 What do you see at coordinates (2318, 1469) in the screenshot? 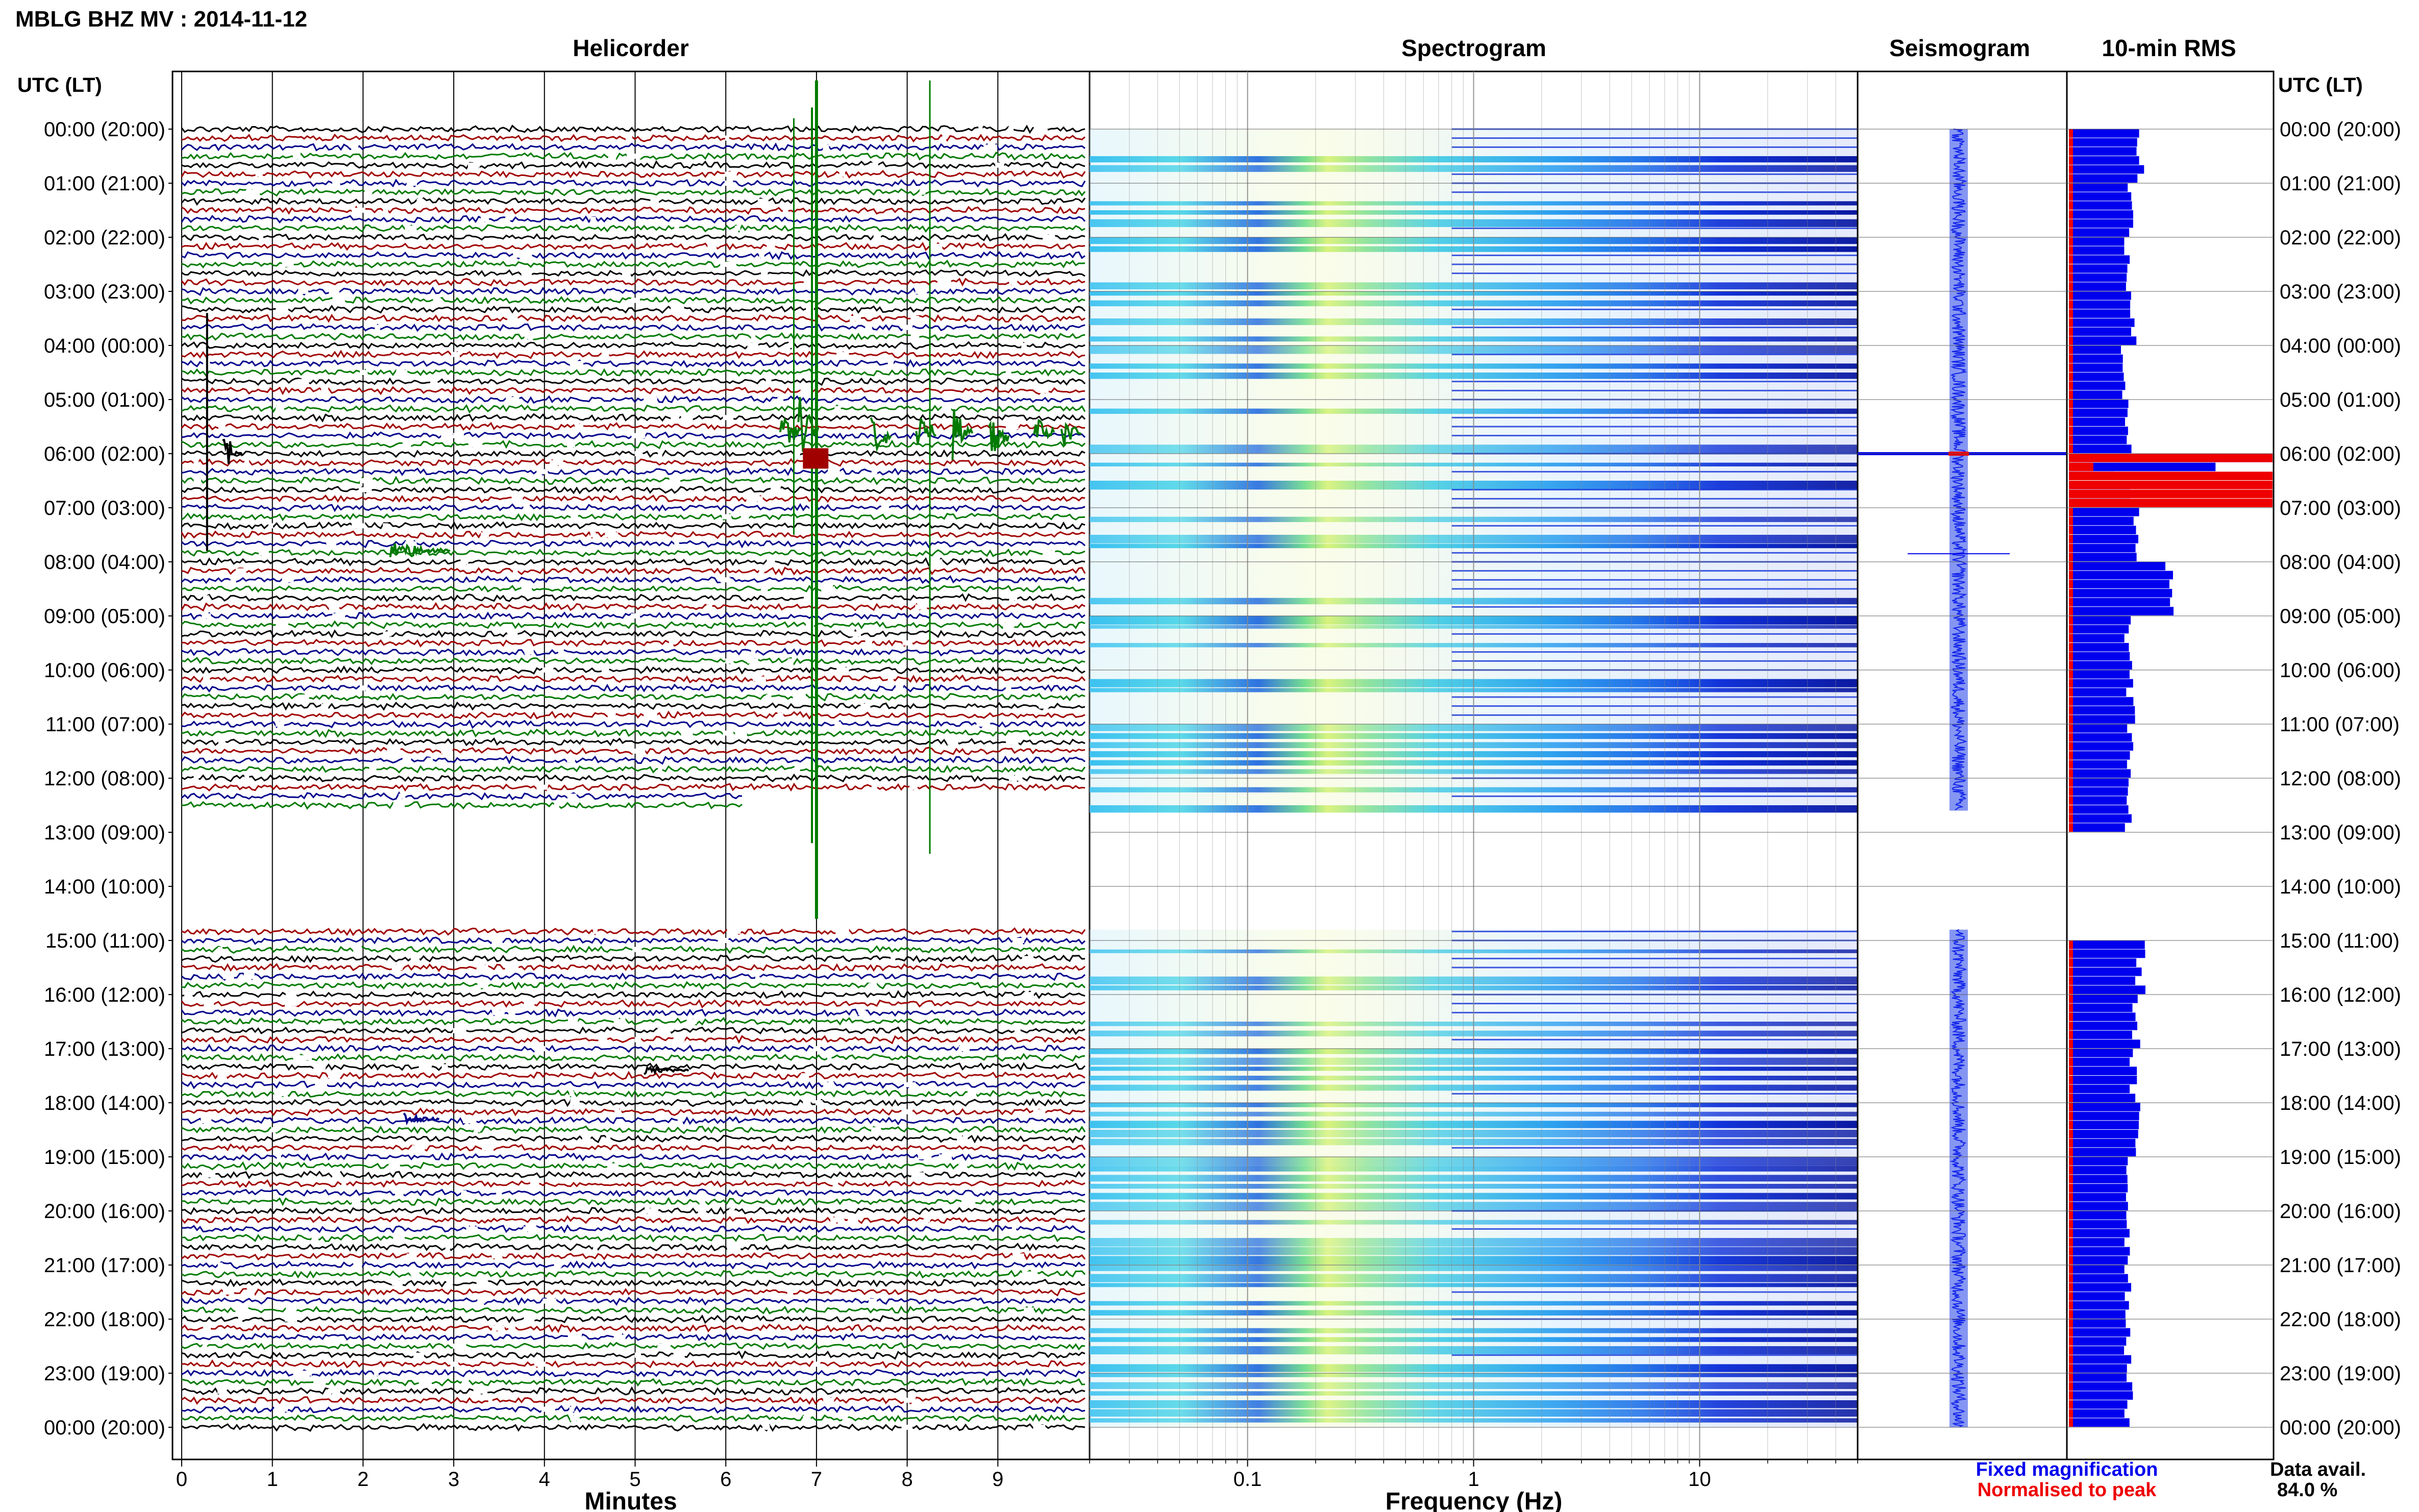
I see `data-avail-label: Data avail.` at bounding box center [2318, 1469].